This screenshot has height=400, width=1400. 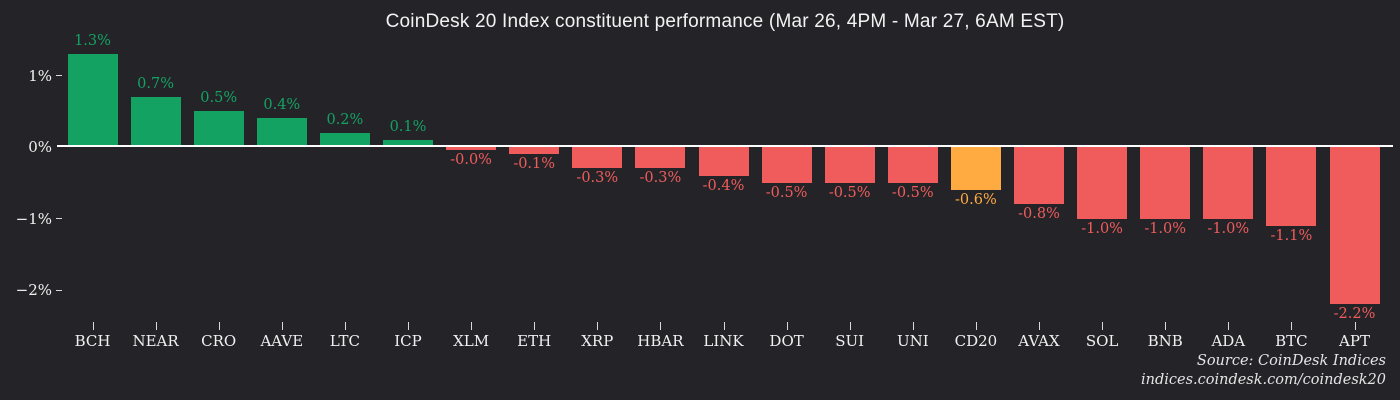 What do you see at coordinates (786, 192) in the screenshot?
I see `bar-value-label-dot: -0.5%` at bounding box center [786, 192].